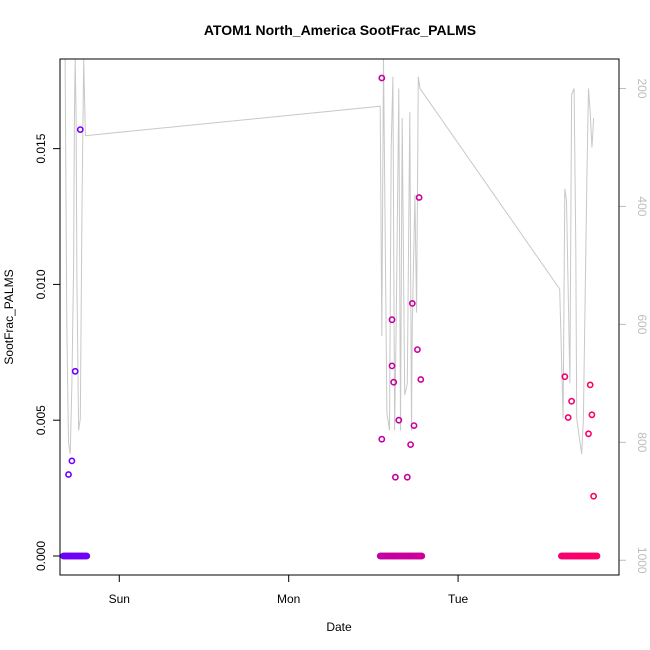  Describe the element at coordinates (458, 599) in the screenshot. I see `x-tick-label-tue: Tue` at that location.